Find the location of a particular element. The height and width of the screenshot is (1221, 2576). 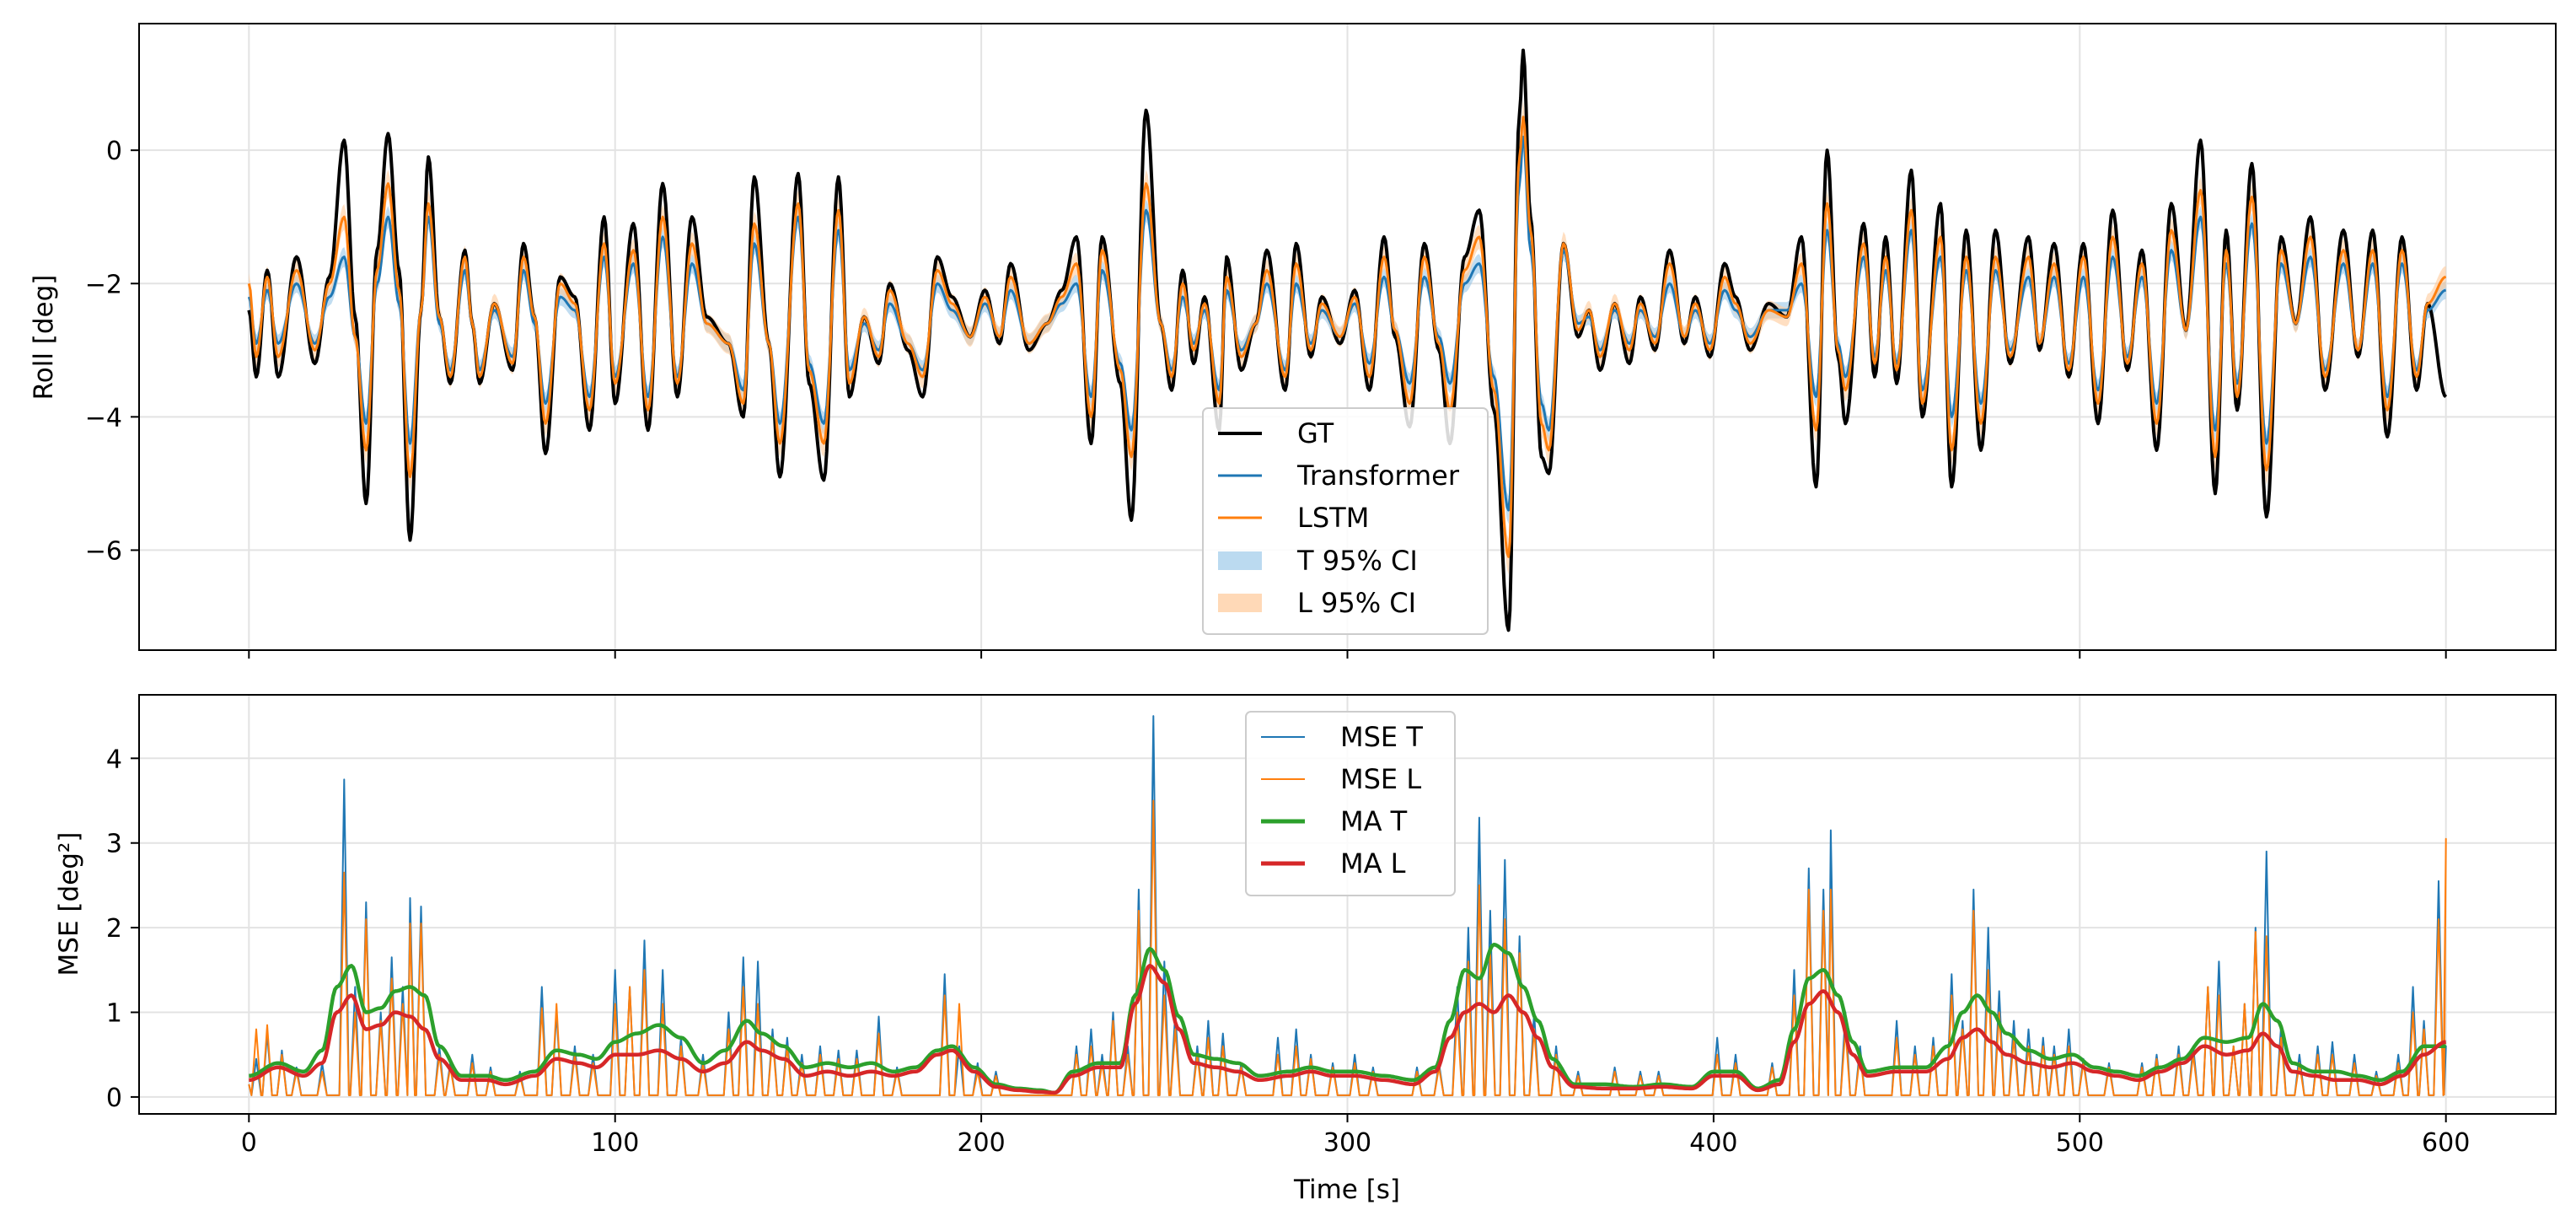

x-tick-label: 0 is located at coordinates (249, 1143).